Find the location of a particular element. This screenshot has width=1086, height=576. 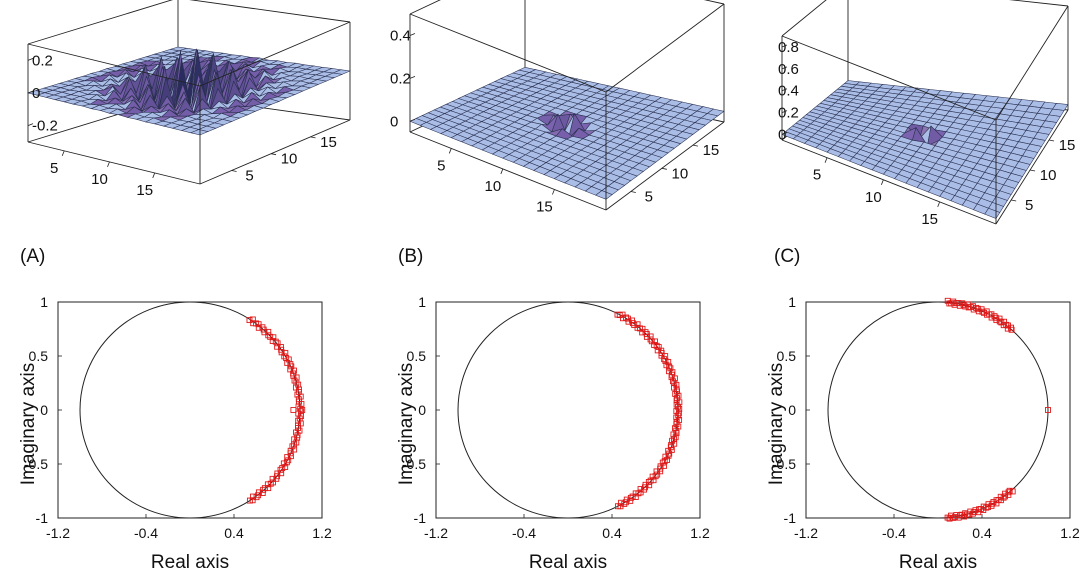

x-tick-label: -0.4 is located at coordinates (146, 533).